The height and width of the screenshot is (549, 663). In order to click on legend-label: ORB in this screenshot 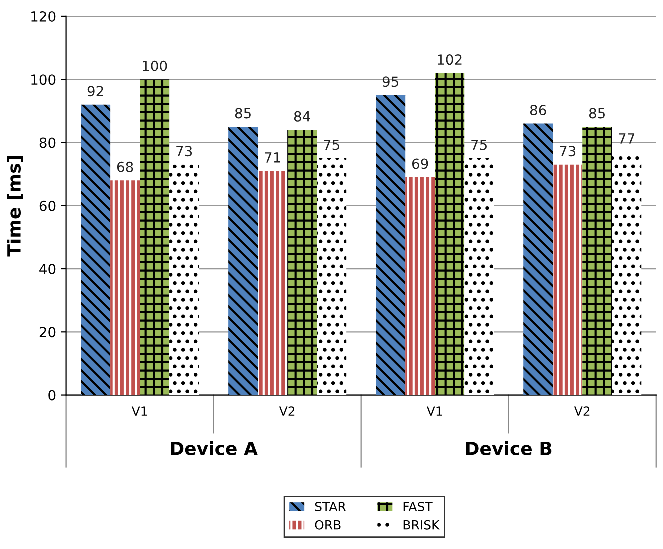, I will do `click(328, 525)`.